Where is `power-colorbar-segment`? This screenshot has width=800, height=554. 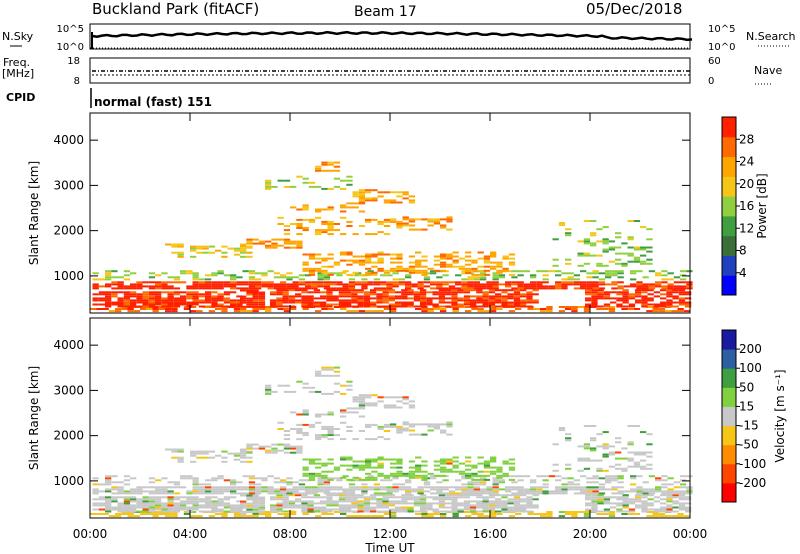
power-colorbar-segment is located at coordinates (729, 285).